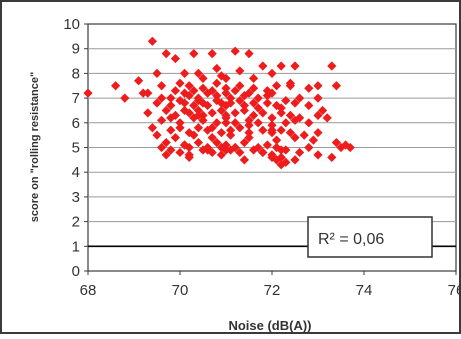  I want to click on x-tick-label-70: 70, so click(180, 290).